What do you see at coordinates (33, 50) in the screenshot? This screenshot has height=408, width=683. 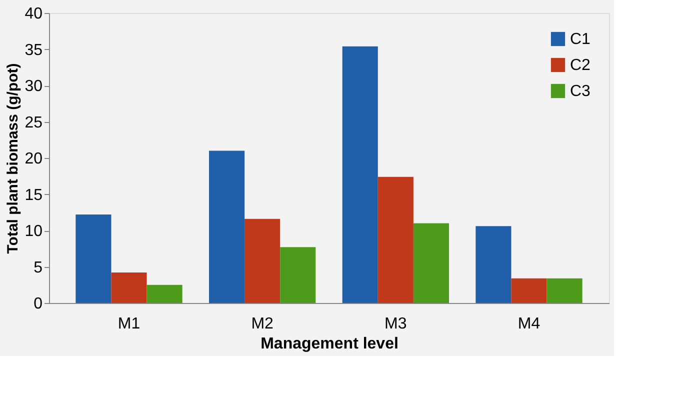 I see `y-tick-label: 35` at bounding box center [33, 50].